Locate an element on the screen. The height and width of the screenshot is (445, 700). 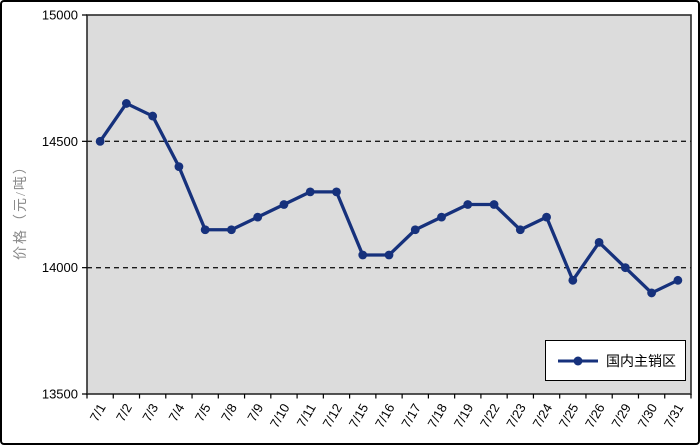
y-tick-label: 14500 is located at coordinates (60, 141).